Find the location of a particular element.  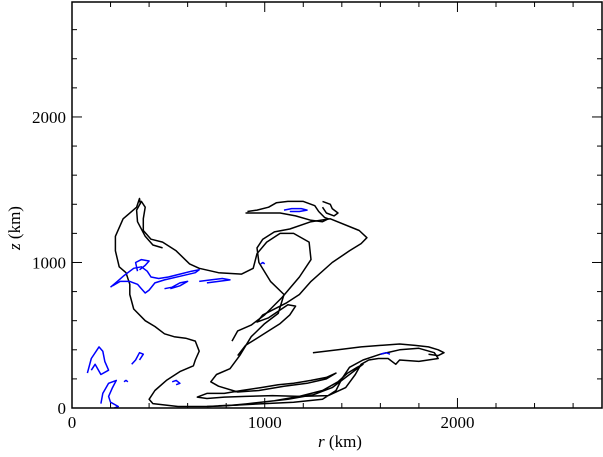

x-axis-variable: r is located at coordinates (321, 441).